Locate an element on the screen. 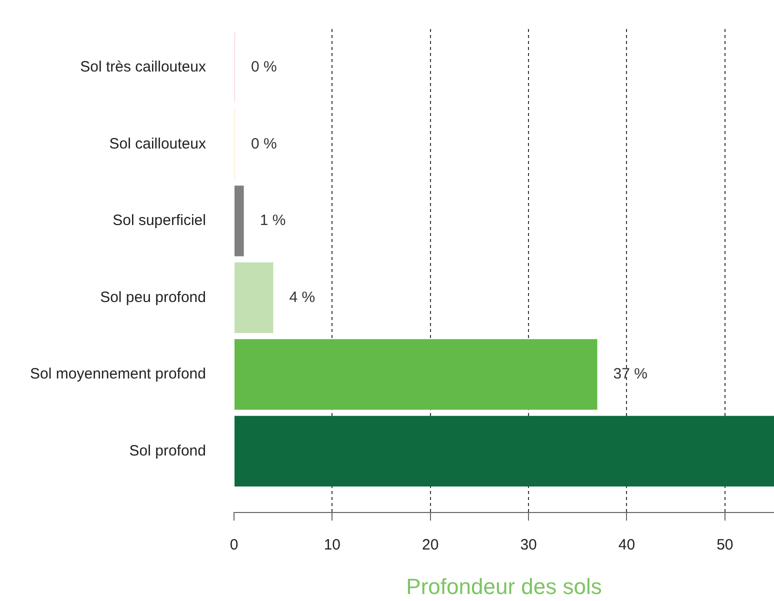  data-label: 37 % is located at coordinates (630, 374).